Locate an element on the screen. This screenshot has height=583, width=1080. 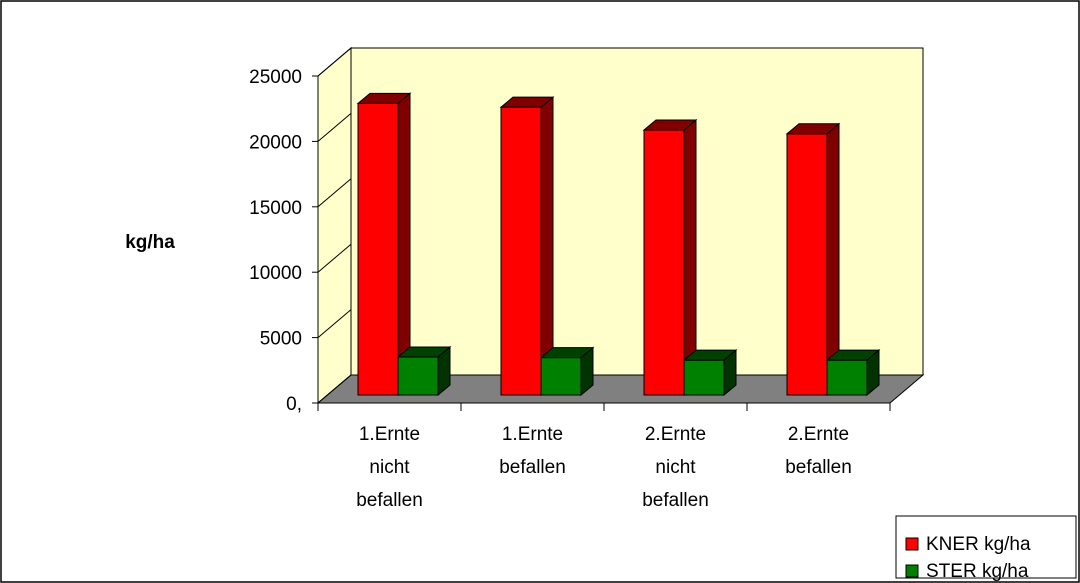
y-axis-label: kg/ha is located at coordinates (150, 242).